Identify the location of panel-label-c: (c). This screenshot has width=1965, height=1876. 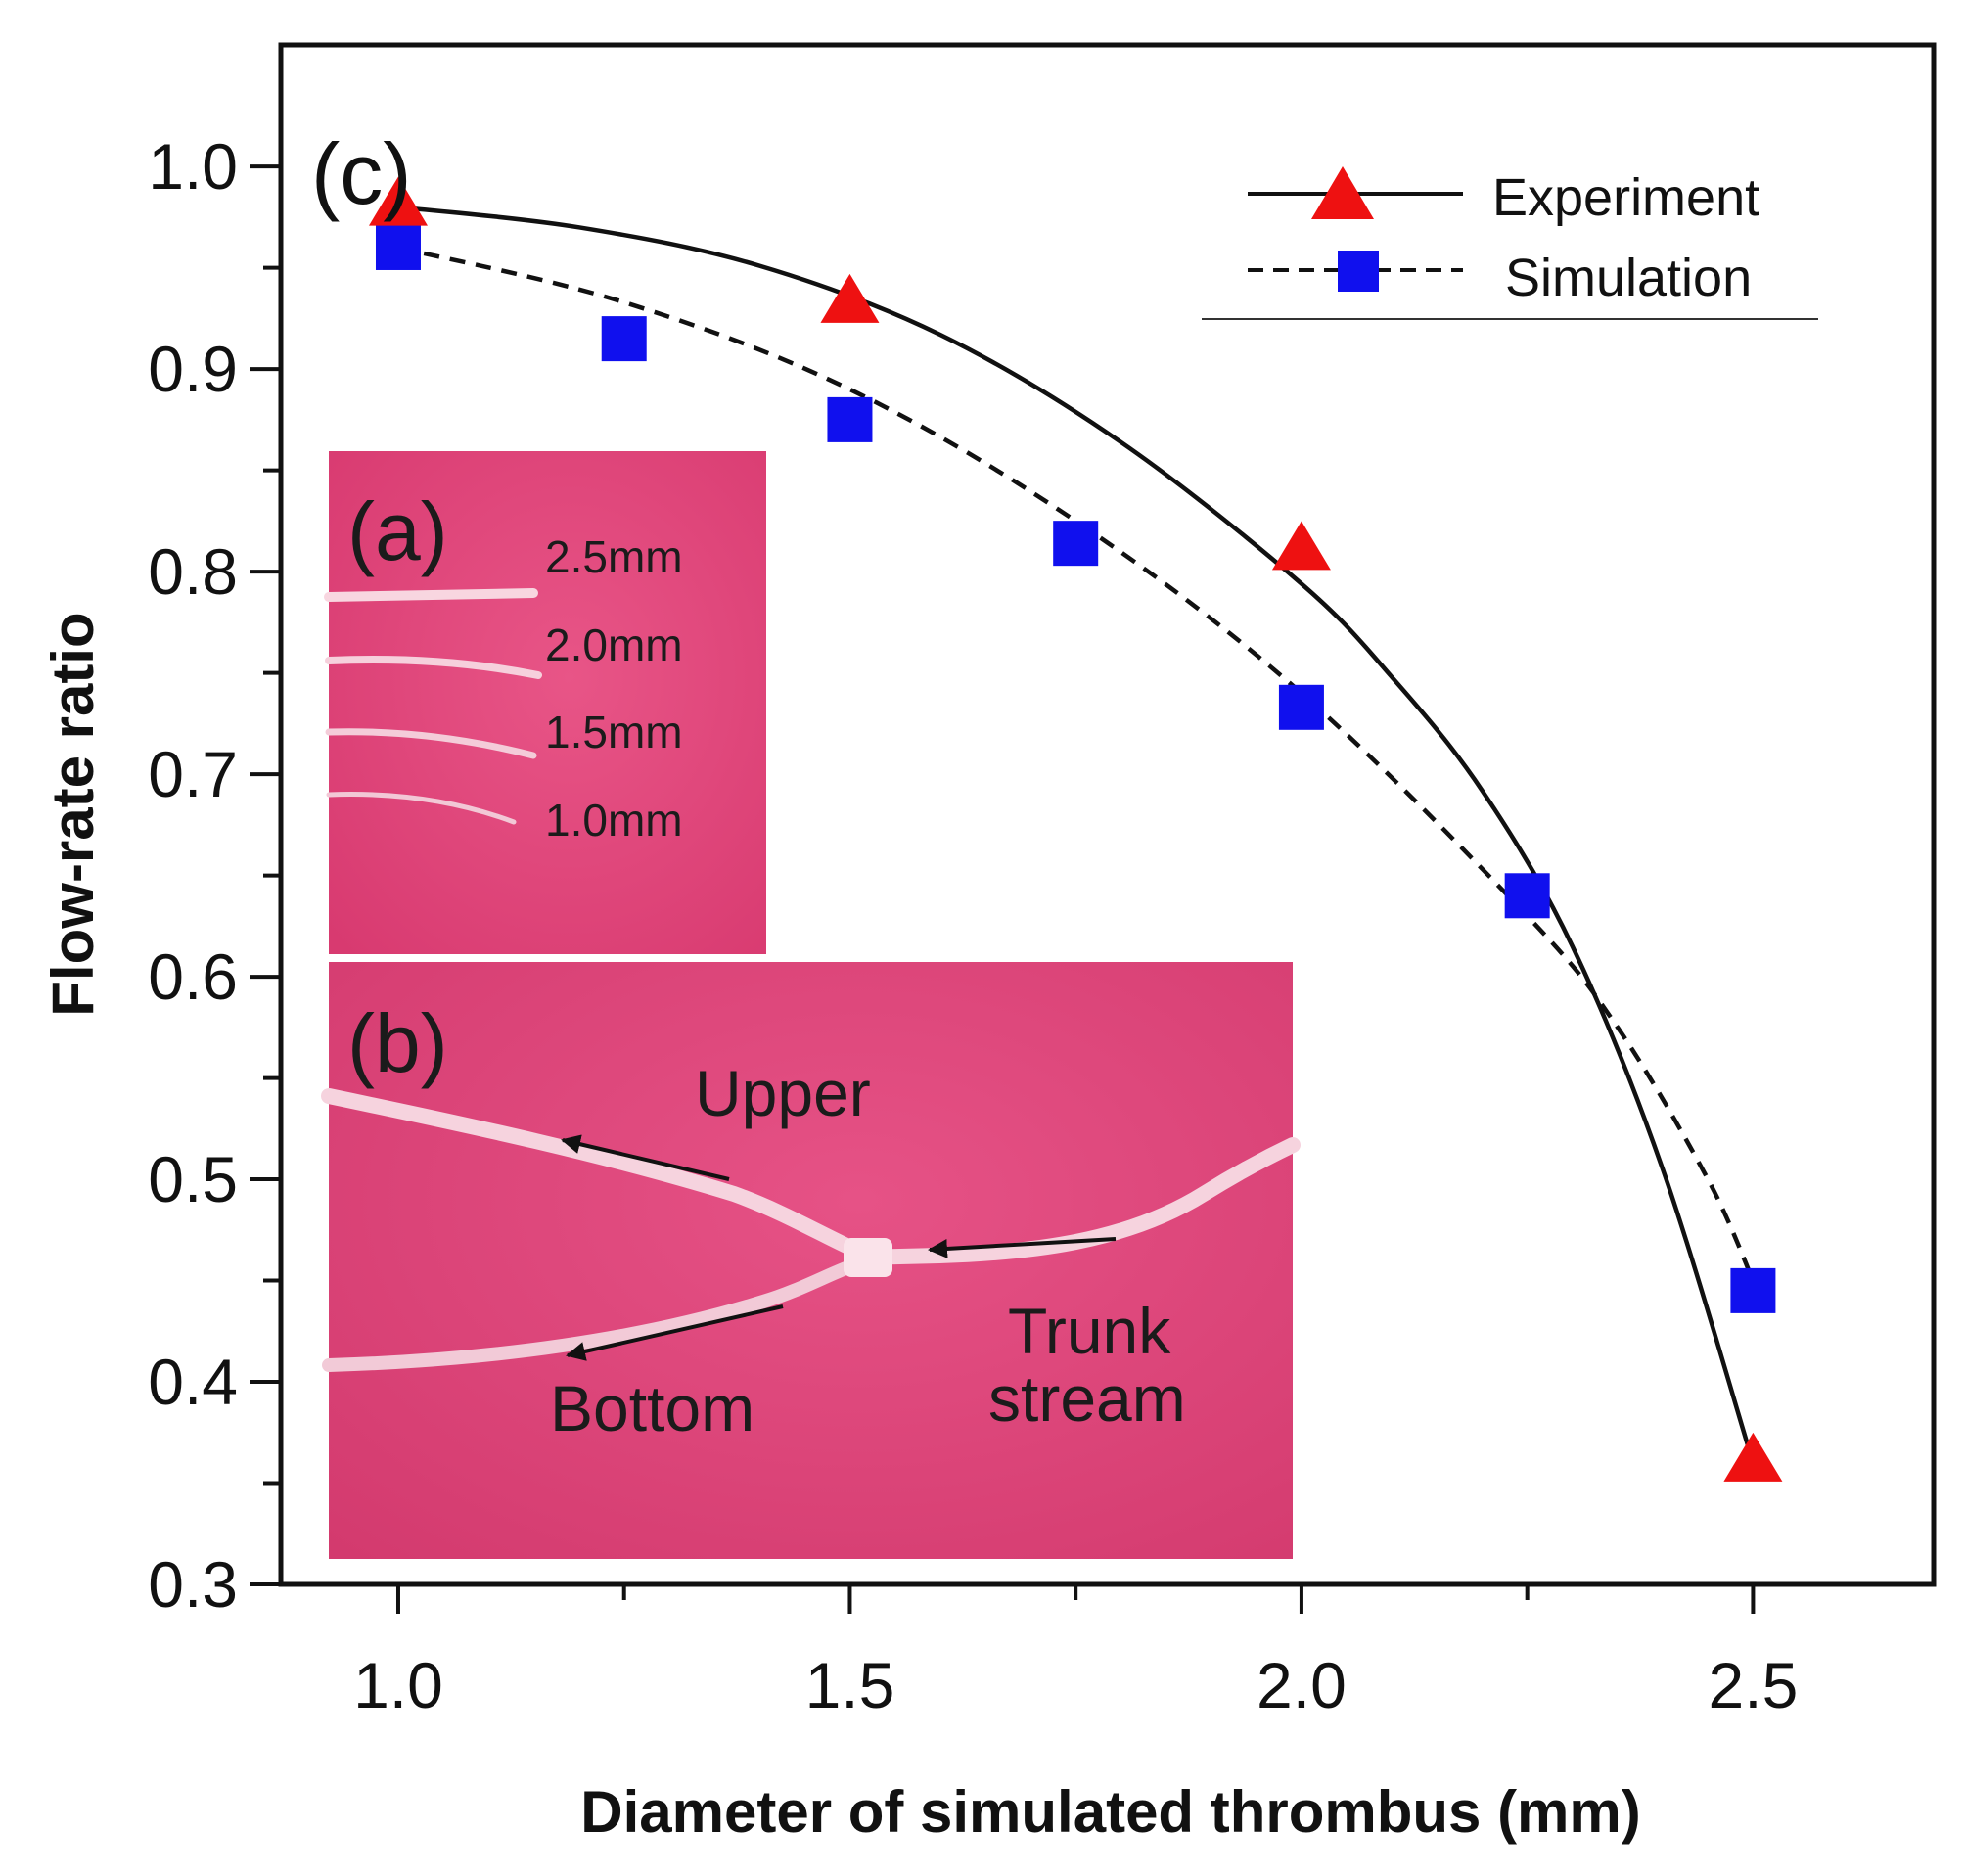
(362, 173).